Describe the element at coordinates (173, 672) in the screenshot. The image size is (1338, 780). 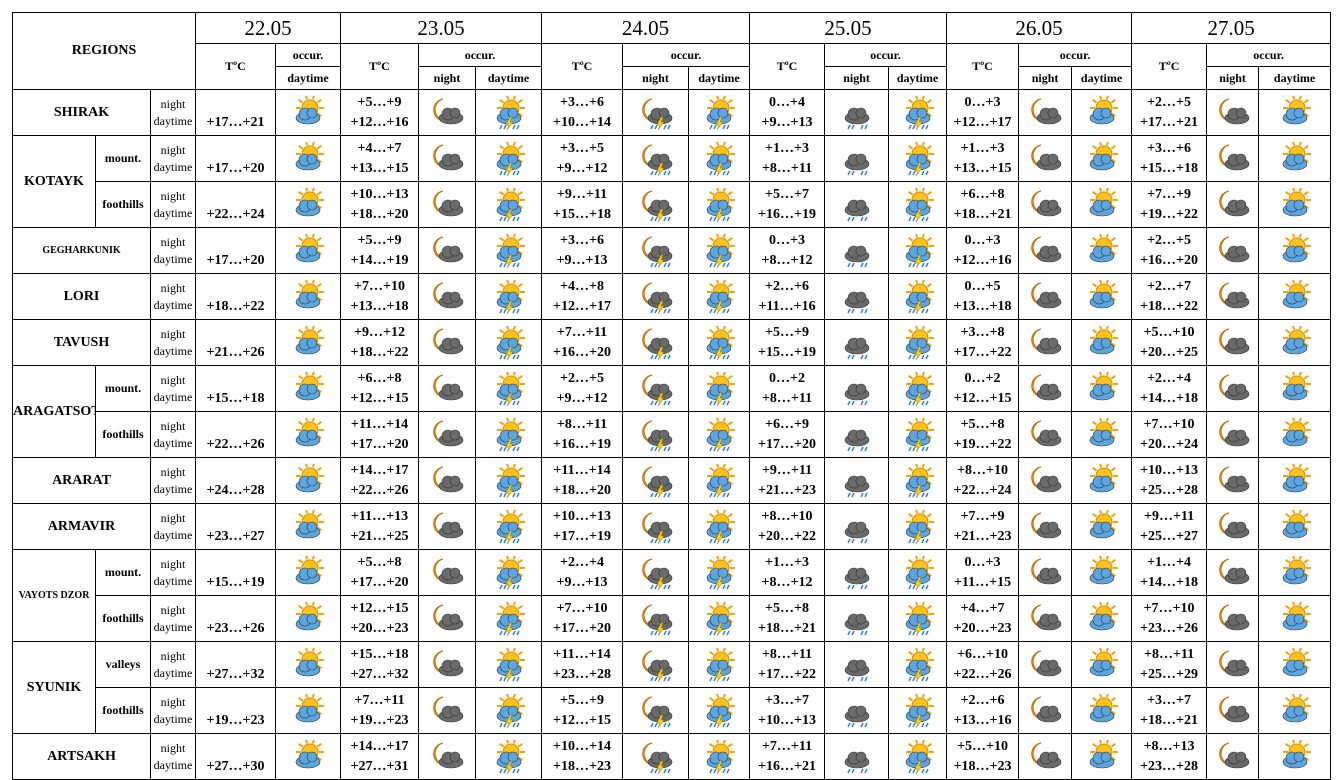
I see `daytime-label: daytime` at that location.